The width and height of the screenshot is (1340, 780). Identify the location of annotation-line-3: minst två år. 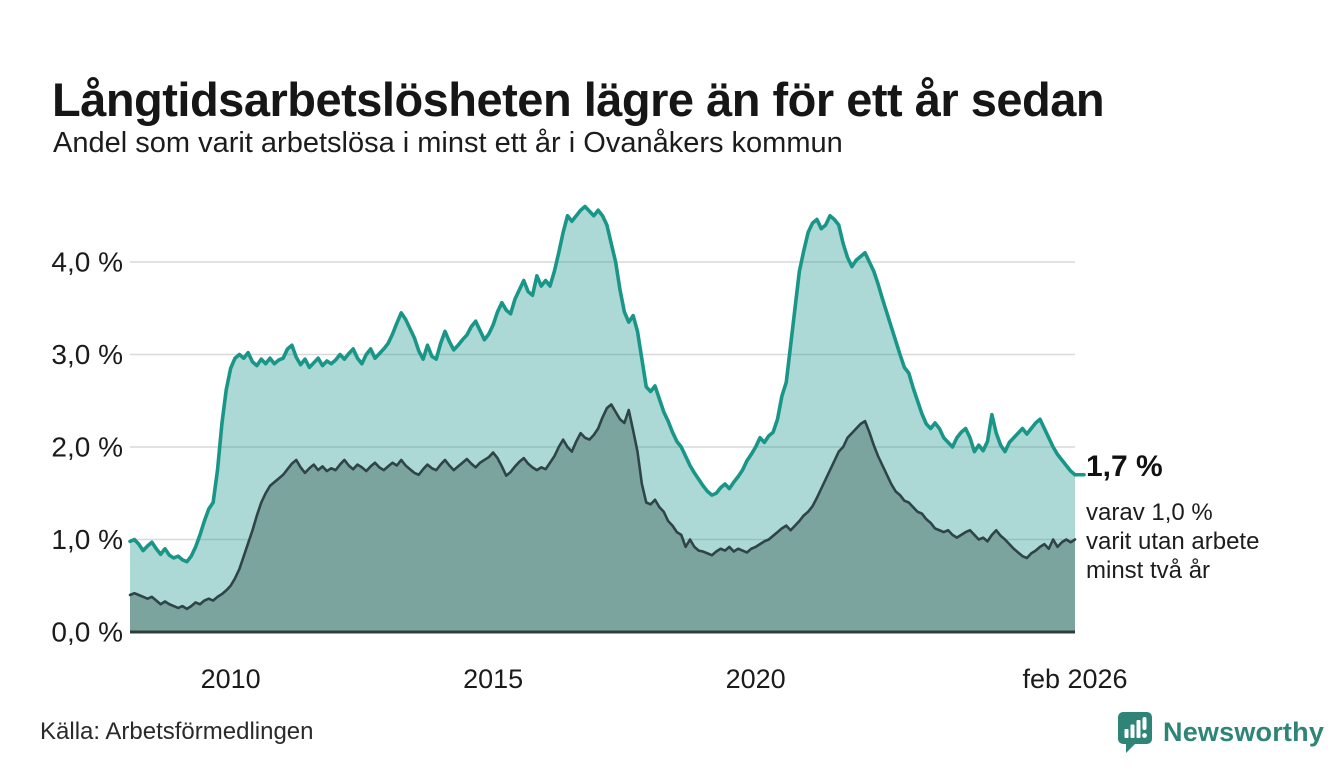
(1148, 570).